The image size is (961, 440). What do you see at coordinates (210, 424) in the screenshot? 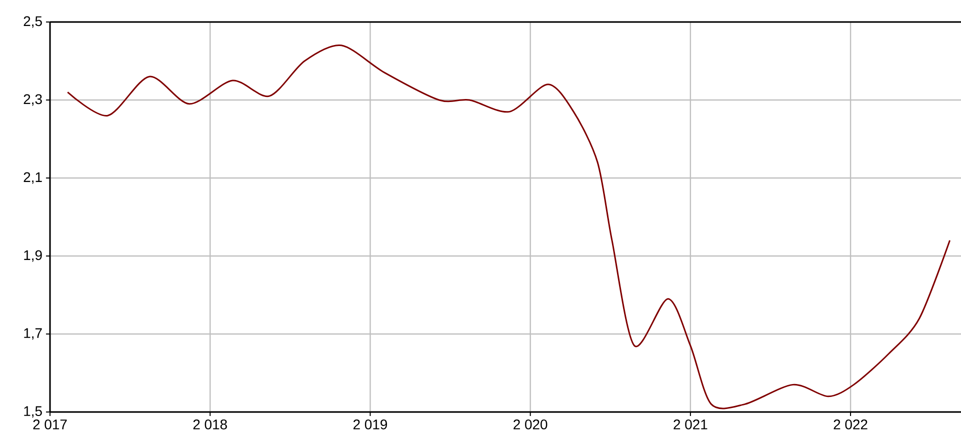
I see `x-tick-label: 2 018` at bounding box center [210, 424].